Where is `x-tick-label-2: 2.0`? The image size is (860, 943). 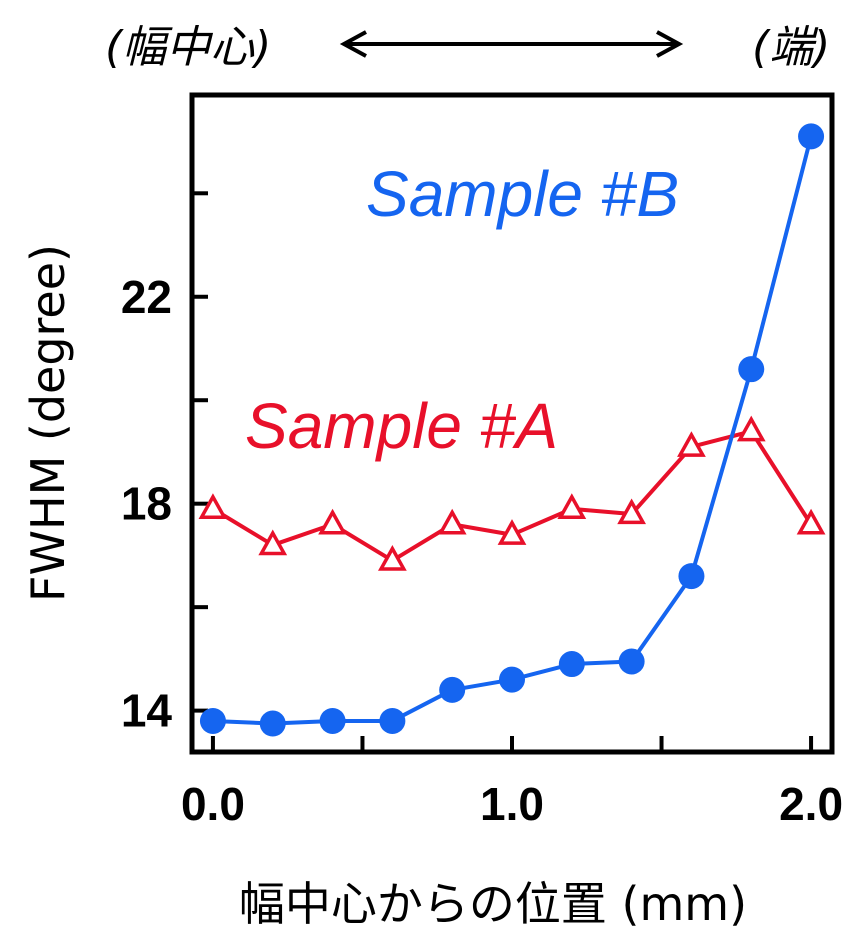 x-tick-label-2: 2.0 is located at coordinates (811, 804).